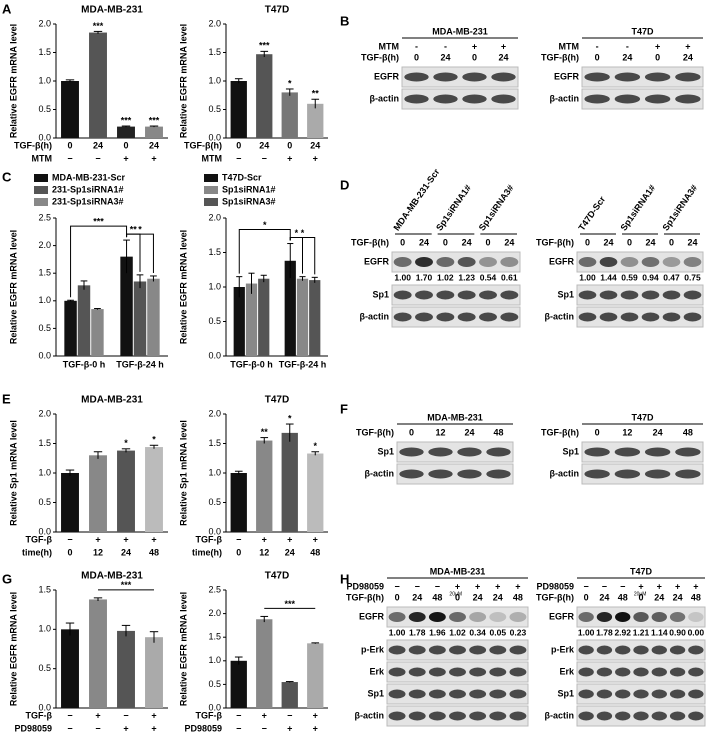 Image resolution: width=709 pixels, height=742 pixels. What do you see at coordinates (460, 31) in the screenshot?
I see `blot-title: MDA-MB-231` at bounding box center [460, 31].